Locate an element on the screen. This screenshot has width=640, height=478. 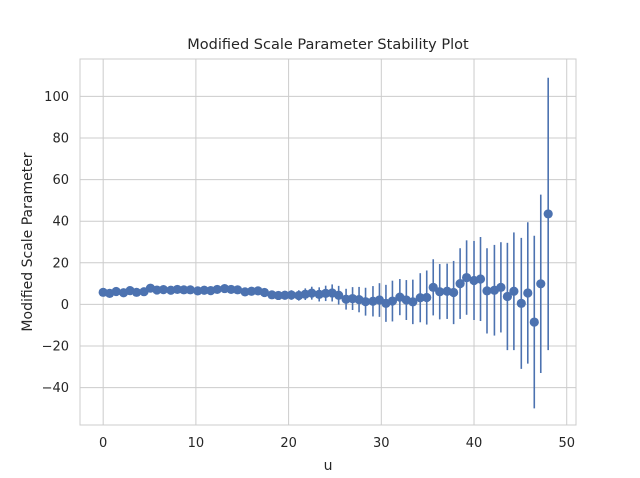
x-axis-label: u is located at coordinates (328, 466).